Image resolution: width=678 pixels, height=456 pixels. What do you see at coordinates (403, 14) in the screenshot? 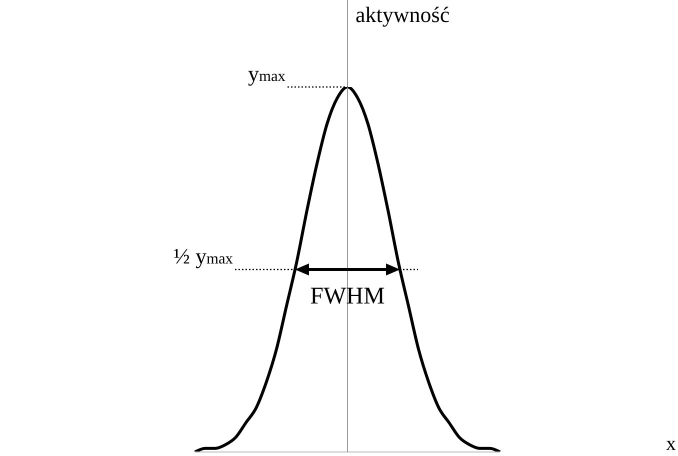
I see `y-axis-title: aktywność` at bounding box center [403, 14].